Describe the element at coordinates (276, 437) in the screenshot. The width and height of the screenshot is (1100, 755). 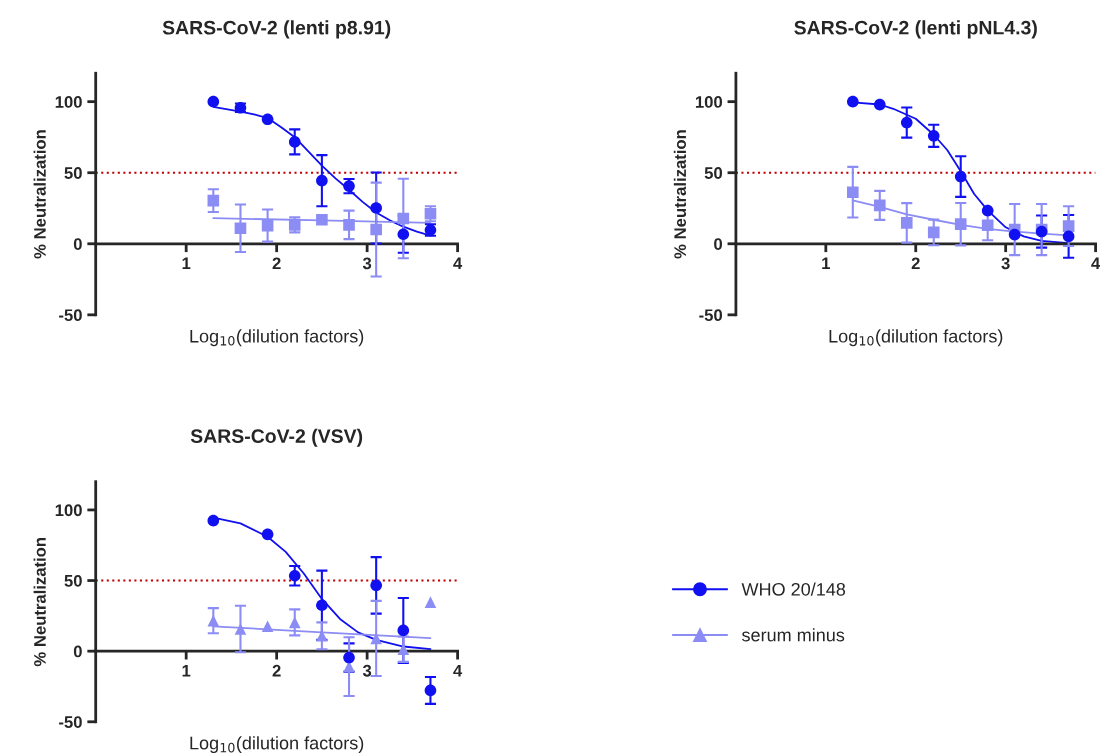
I see `chart-title: SARS-CoV-2 (VSV)` at that location.